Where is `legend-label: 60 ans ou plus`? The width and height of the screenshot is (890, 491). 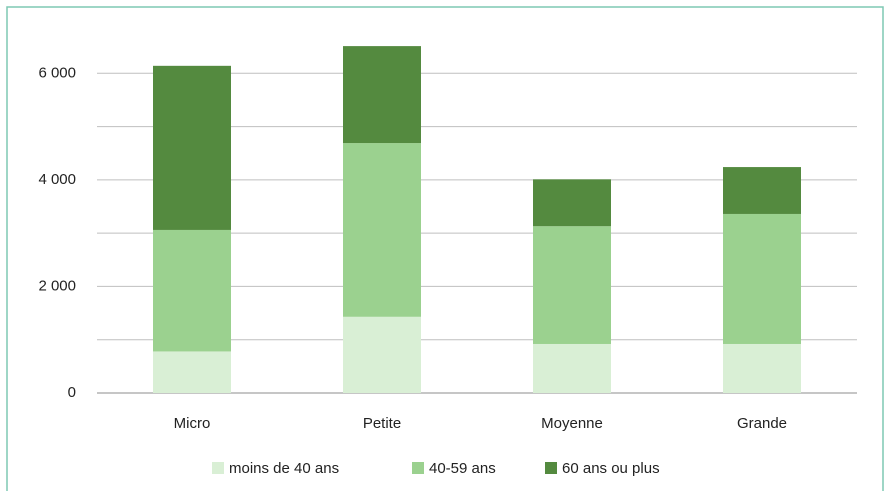 legend-label: 60 ans ou plus is located at coordinates (611, 468).